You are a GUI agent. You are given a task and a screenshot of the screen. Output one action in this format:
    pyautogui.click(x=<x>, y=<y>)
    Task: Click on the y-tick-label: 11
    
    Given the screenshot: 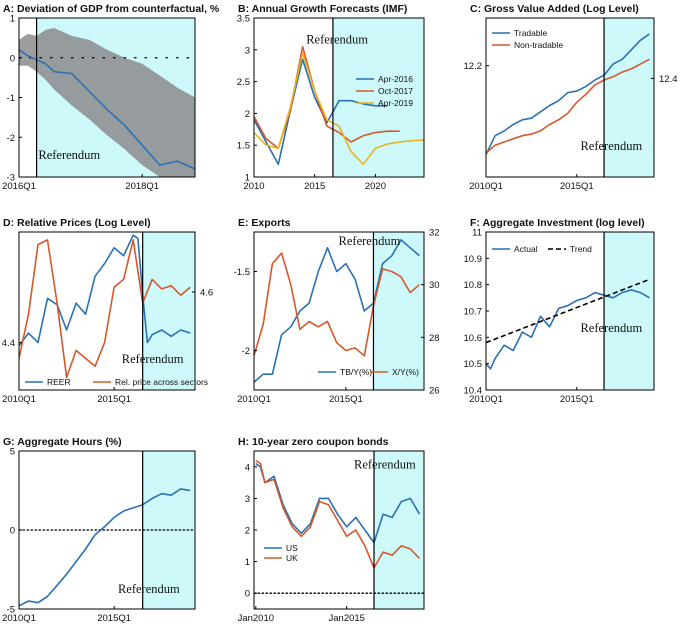 What is the action you would take?
    pyautogui.click(x=477, y=233)
    